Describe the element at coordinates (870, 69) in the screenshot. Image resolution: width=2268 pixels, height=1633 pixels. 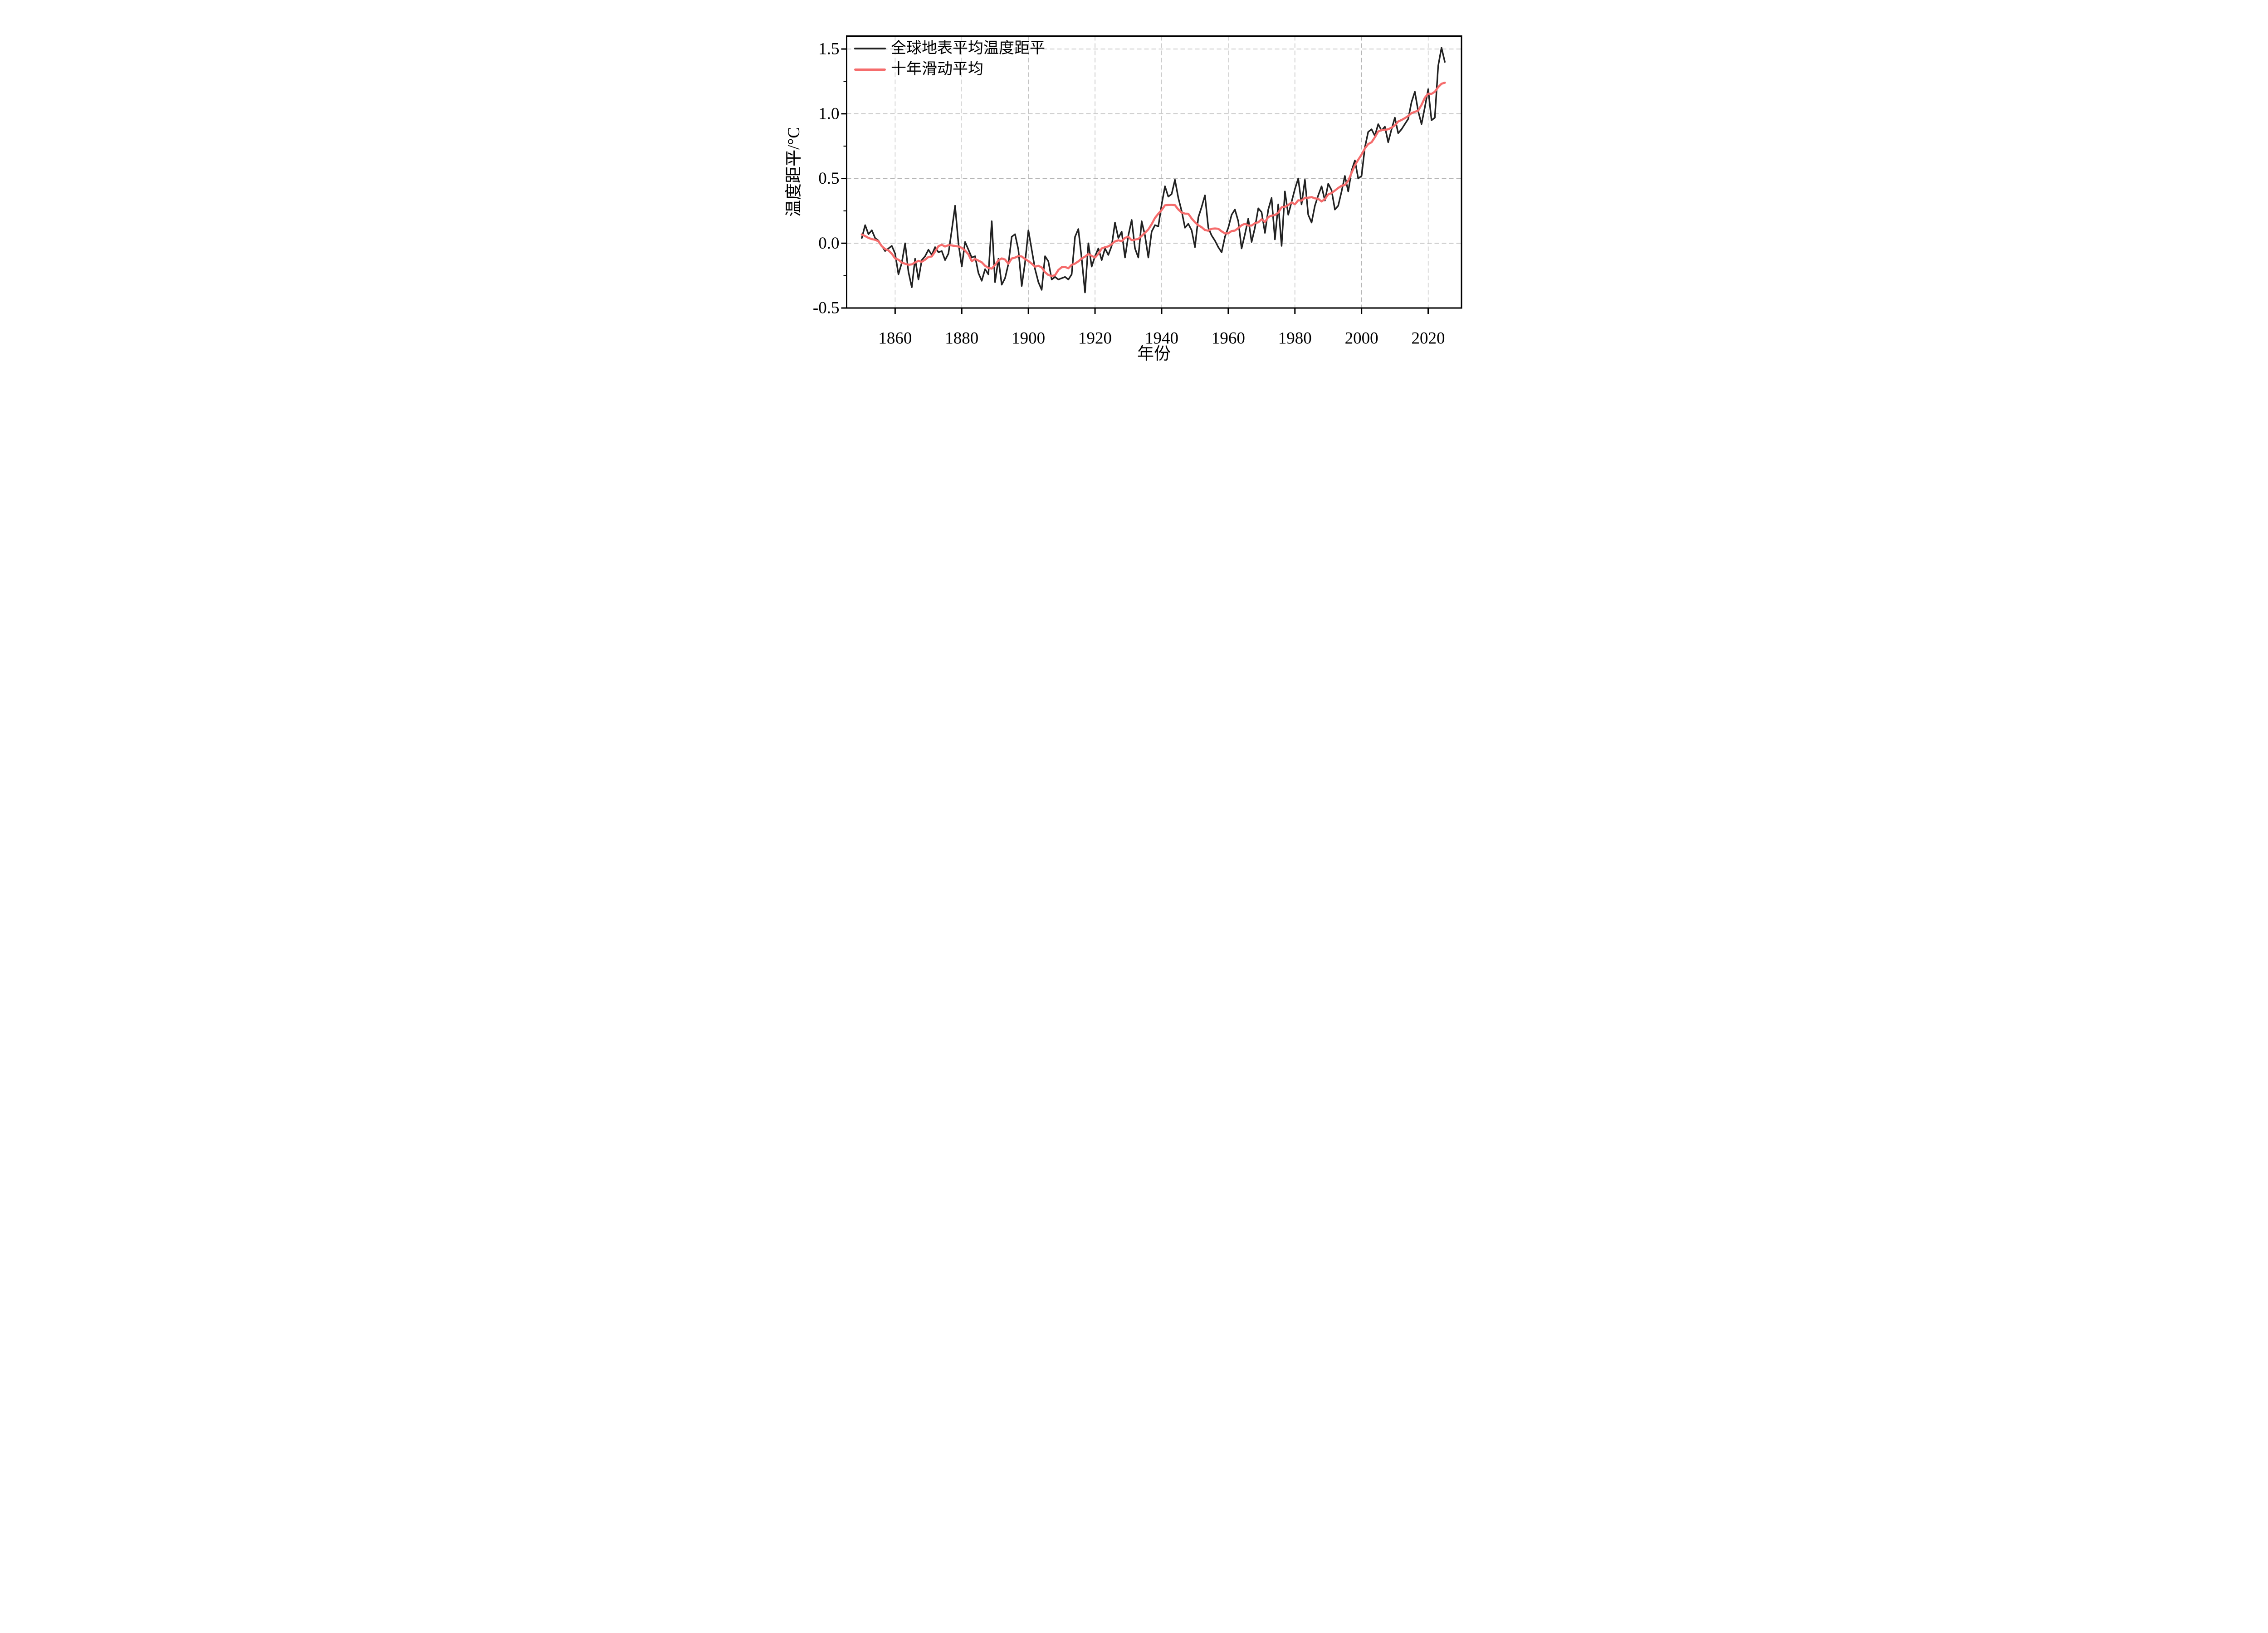
I see `legend-line-swatch-moving-average` at that location.